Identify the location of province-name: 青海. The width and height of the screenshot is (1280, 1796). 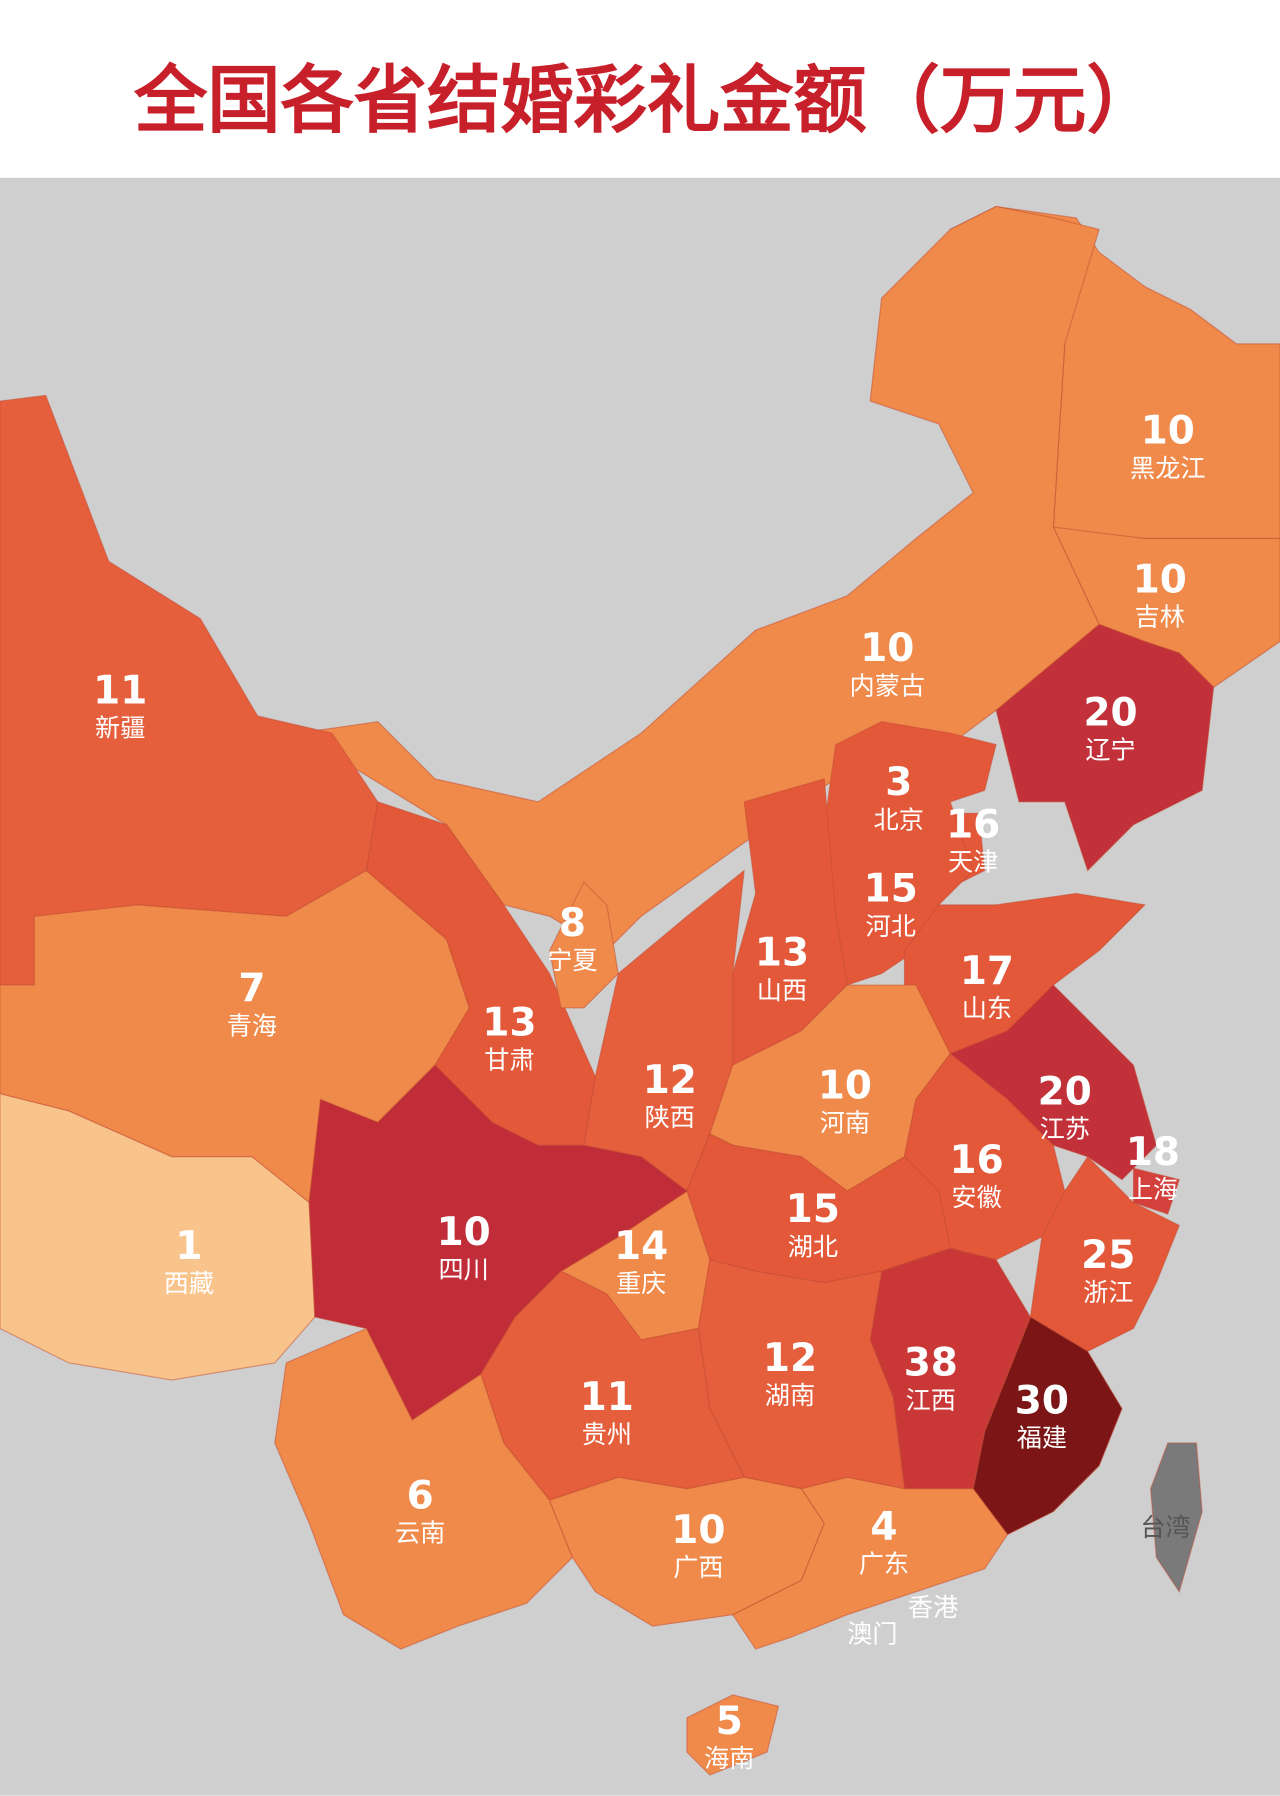
(252, 1025).